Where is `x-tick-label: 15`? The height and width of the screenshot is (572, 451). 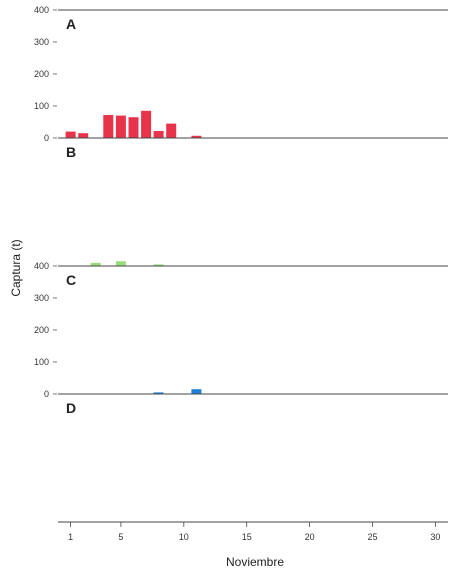
x-tick-label: 15 is located at coordinates (247, 537).